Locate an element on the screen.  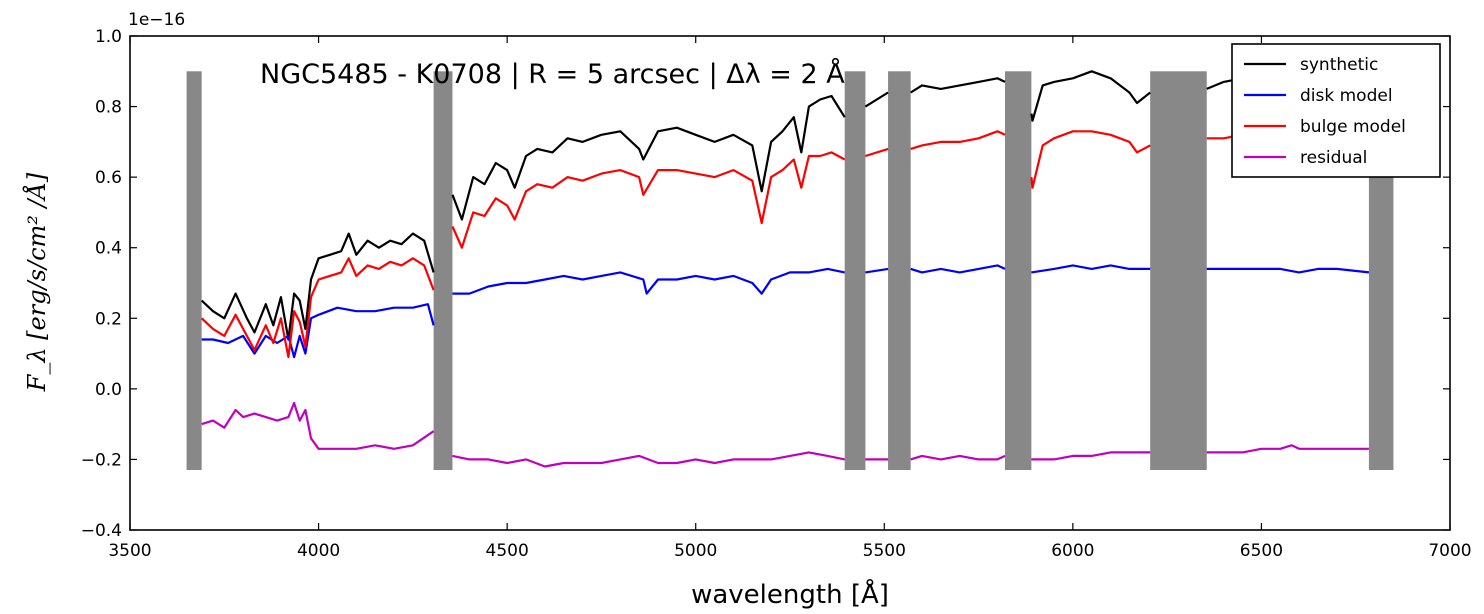
y-tick-label: 0.8 is located at coordinates (108, 108).